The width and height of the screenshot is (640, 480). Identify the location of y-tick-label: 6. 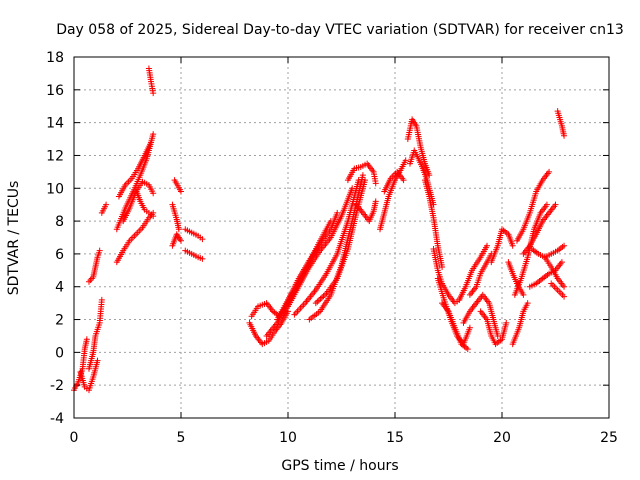
(59, 255).